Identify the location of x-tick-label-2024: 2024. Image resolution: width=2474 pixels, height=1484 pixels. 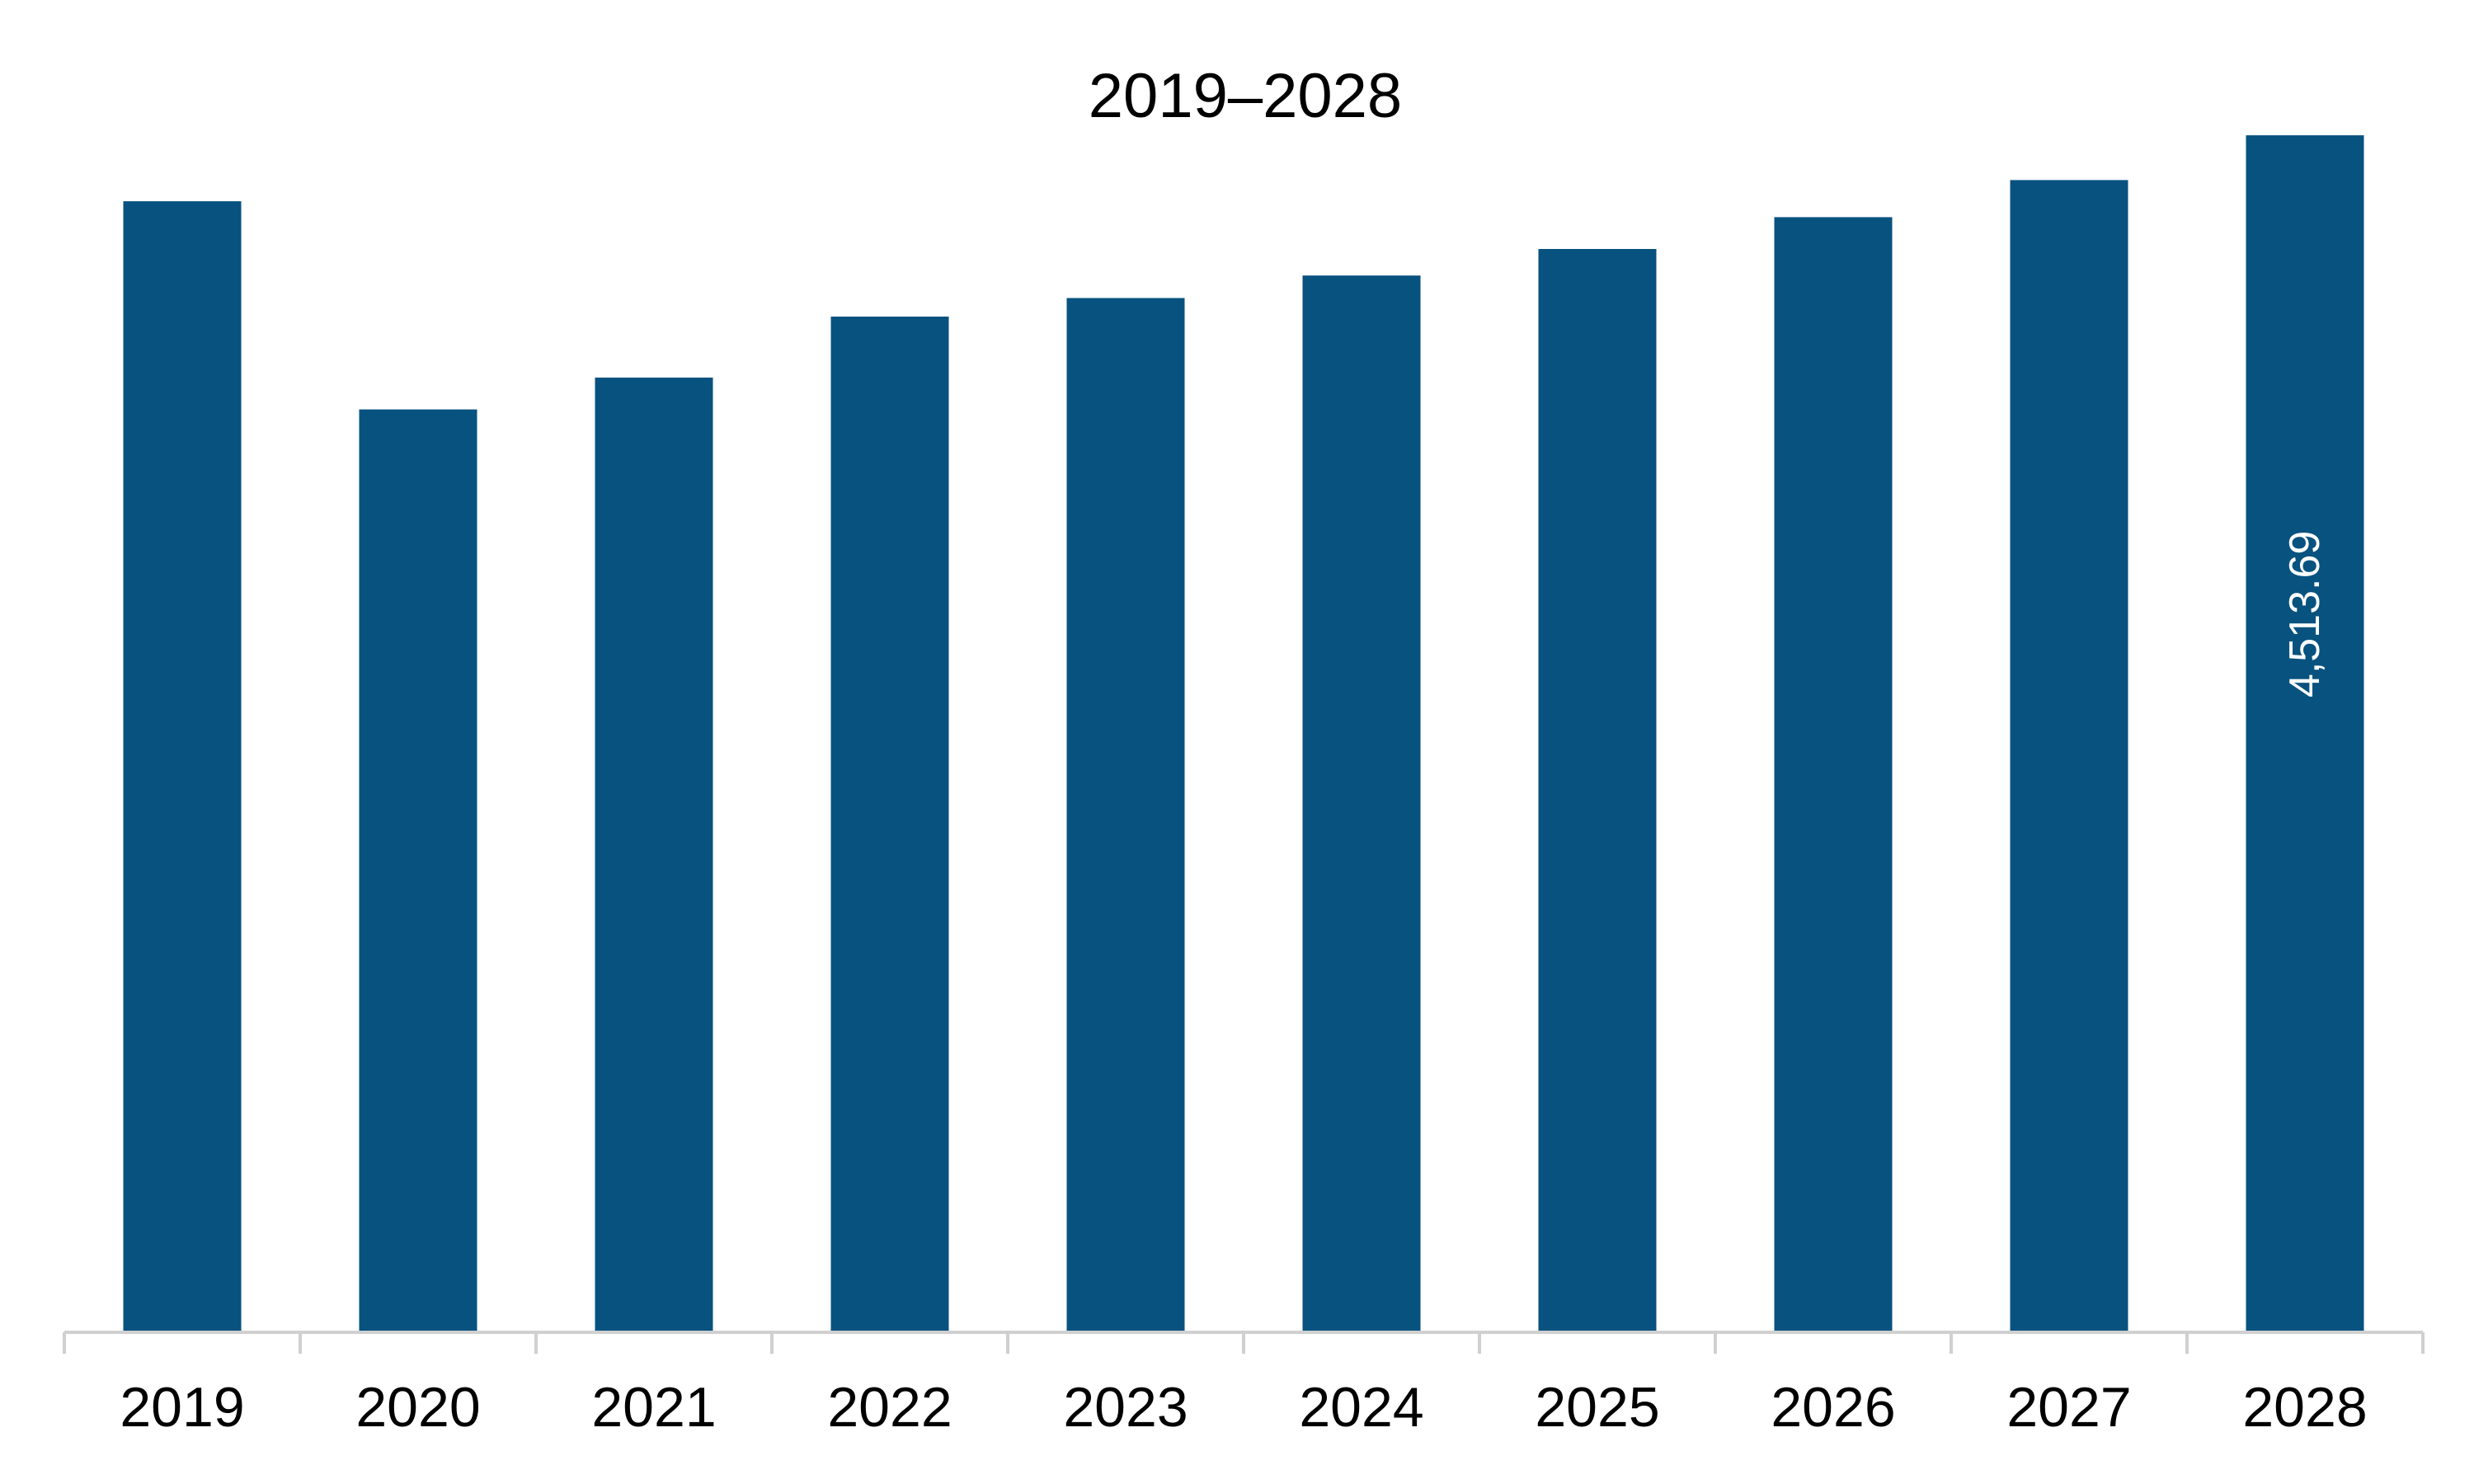
(1361, 1407).